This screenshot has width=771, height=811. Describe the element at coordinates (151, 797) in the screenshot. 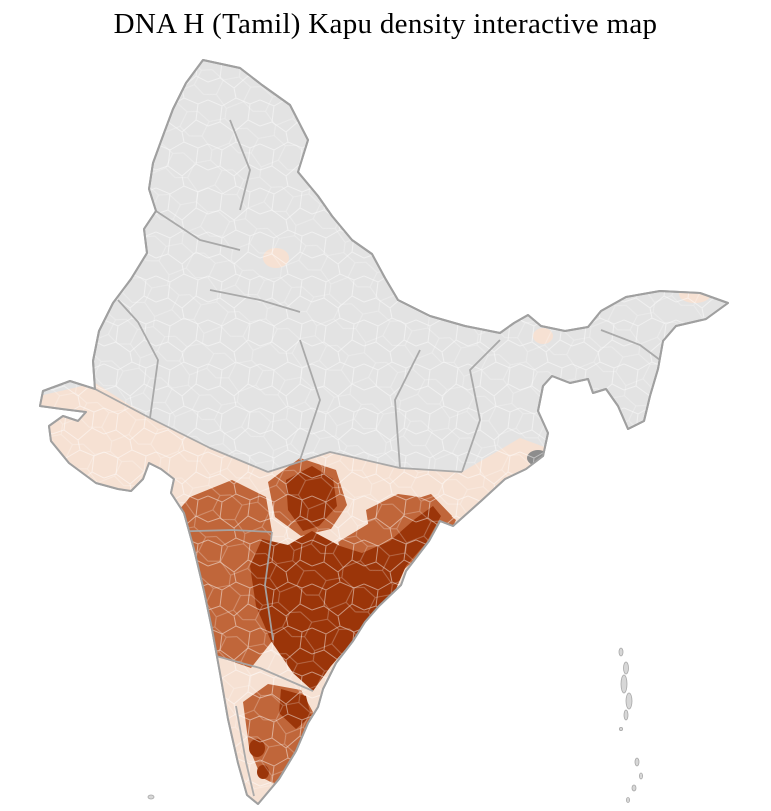

I see `lakshadweep-island` at that location.